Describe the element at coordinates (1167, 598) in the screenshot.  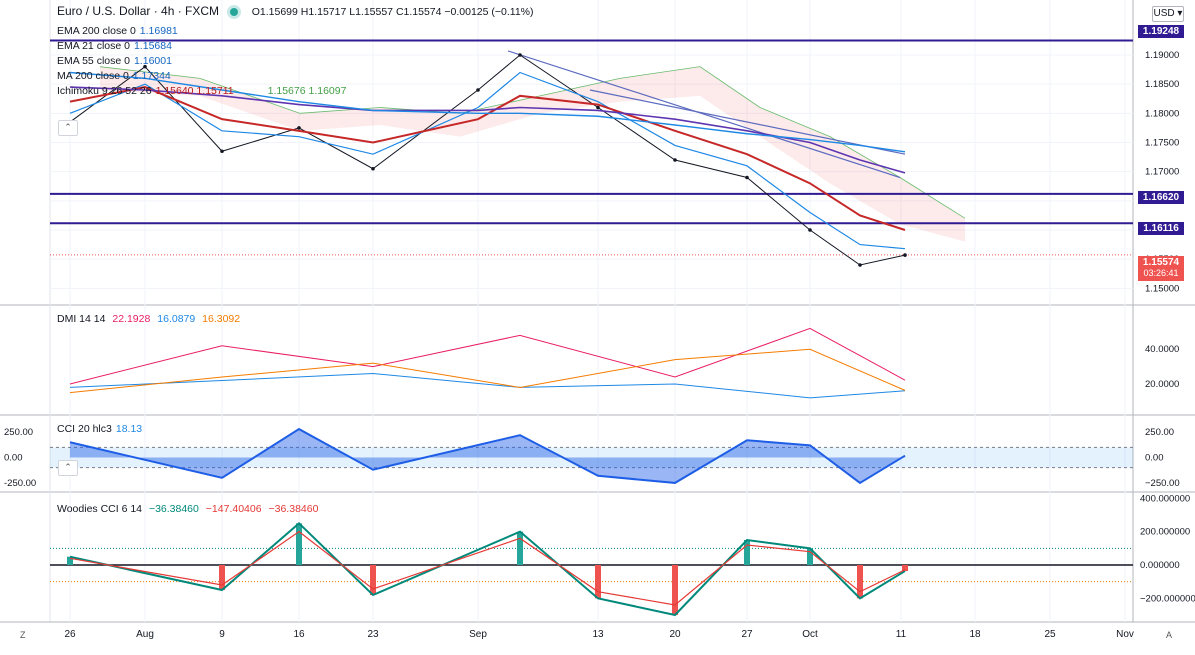
I see `woodies-tick: −200.000000` at that location.